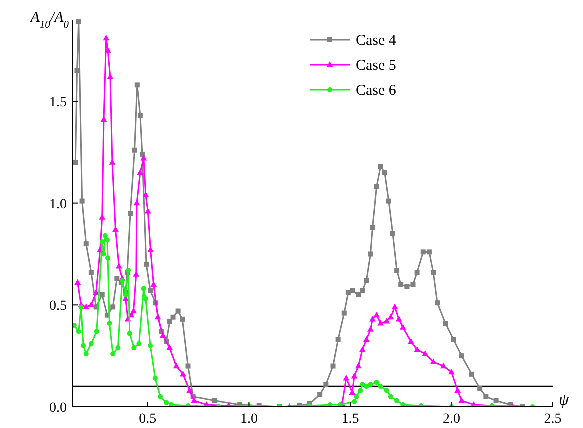  Describe the element at coordinates (451, 419) in the screenshot. I see `x-tick-label: 2.0` at that location.